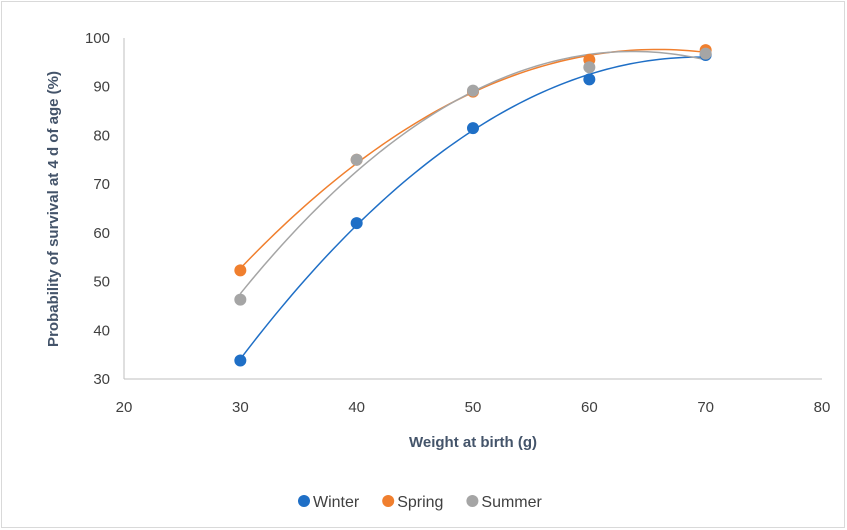 This screenshot has height=530, width=847. What do you see at coordinates (705, 407) in the screenshot?
I see `x-tick-label: 70` at bounding box center [705, 407].